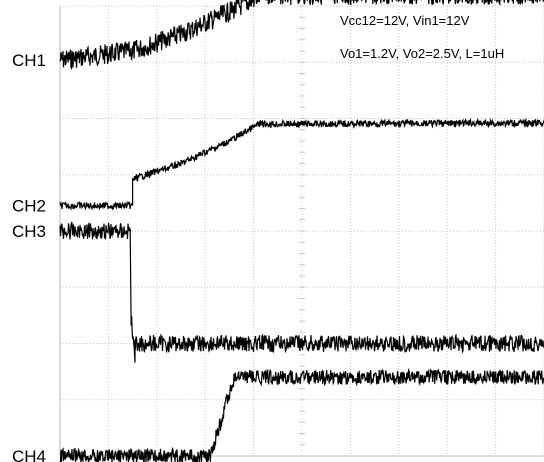 This screenshot has width=544, height=462. I want to click on channel-label-ch4: CH4, so click(29, 454).